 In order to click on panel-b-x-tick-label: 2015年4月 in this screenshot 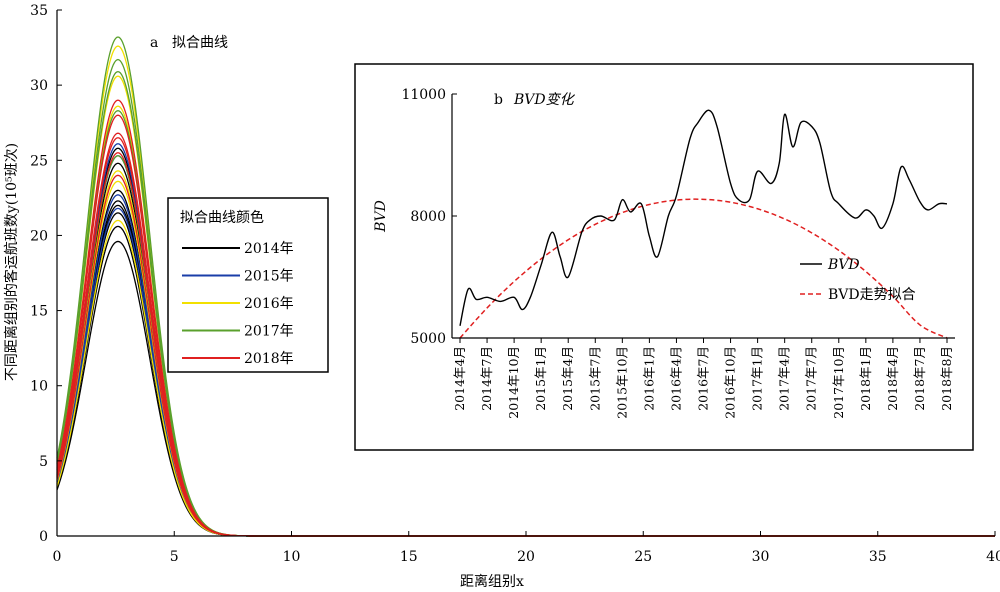, I will do `click(567, 378)`.